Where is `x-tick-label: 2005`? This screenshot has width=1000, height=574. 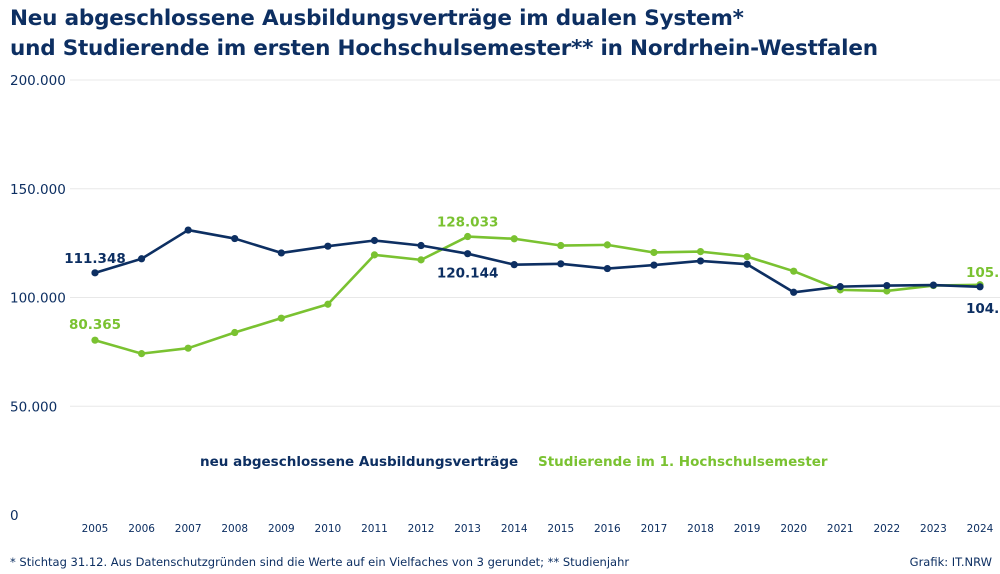 x-tick-label: 2005 is located at coordinates (95, 529).